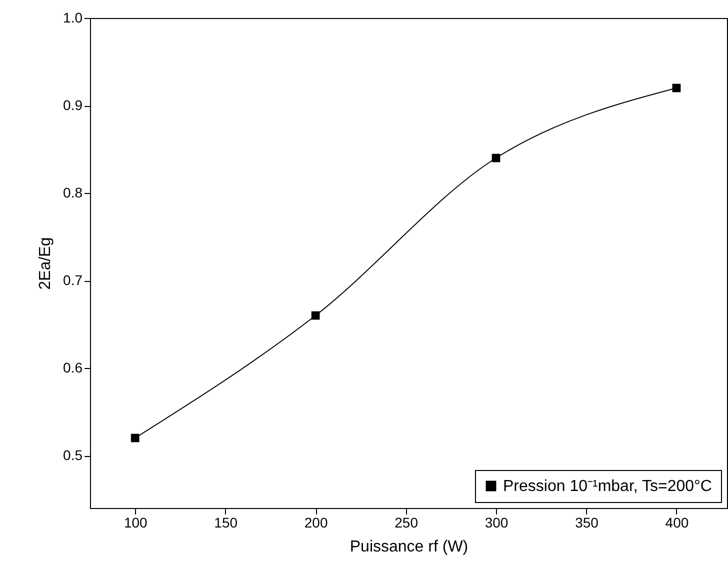 This screenshot has height=572, width=728. Describe the element at coordinates (136, 522) in the screenshot. I see `x-tick-label: 100` at that location.